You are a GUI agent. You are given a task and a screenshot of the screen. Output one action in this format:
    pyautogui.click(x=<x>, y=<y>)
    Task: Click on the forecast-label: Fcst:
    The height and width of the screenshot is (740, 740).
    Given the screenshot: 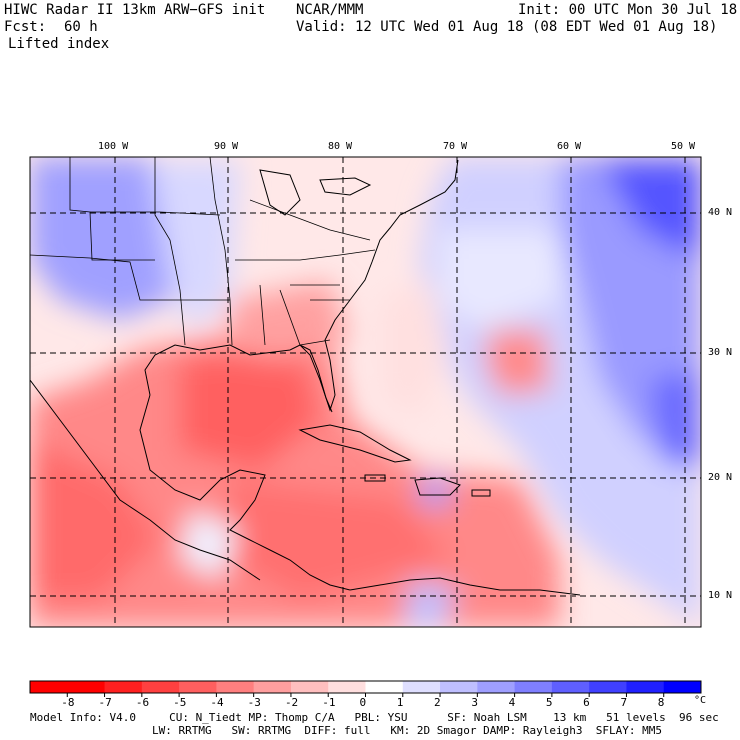 What is the action you would take?
    pyautogui.click(x=25, y=27)
    